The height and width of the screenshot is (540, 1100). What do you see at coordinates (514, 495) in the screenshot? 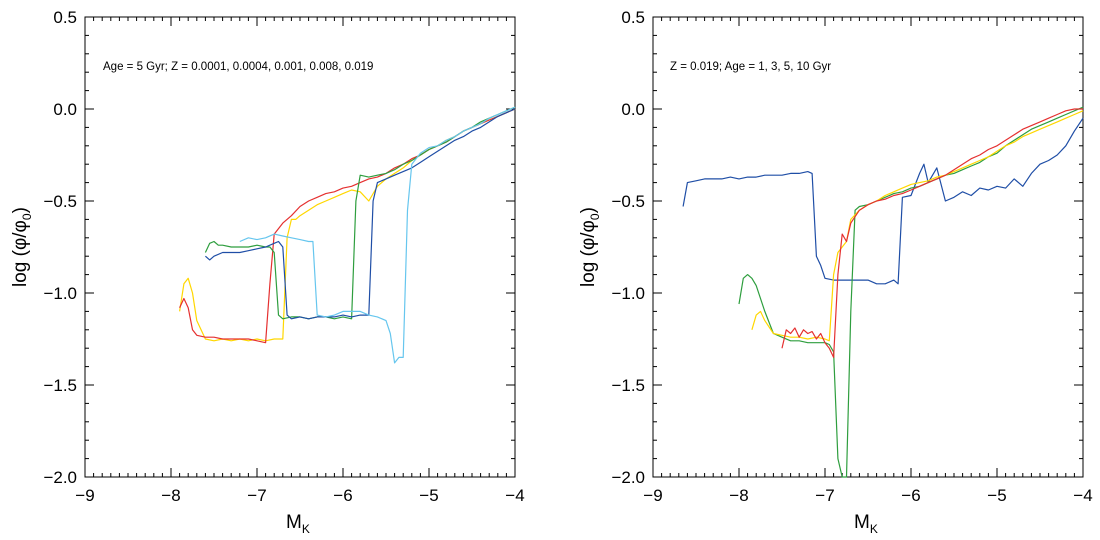
I see `left-x-tick-label: −4` at bounding box center [514, 495].